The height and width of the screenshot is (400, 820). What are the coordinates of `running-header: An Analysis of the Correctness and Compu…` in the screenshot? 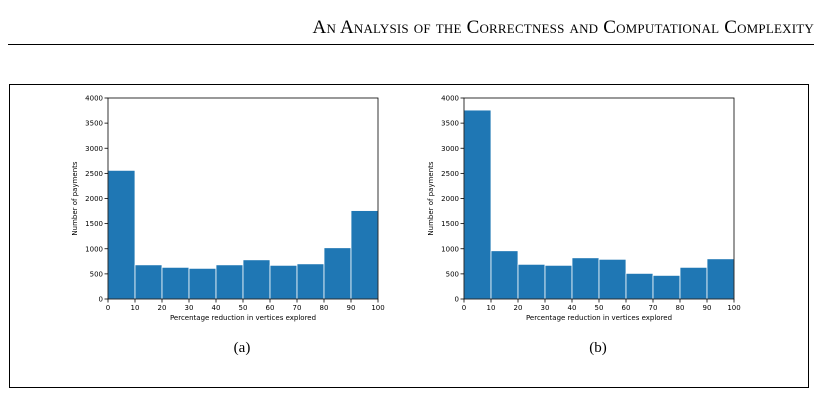 It's located at (563, 27).